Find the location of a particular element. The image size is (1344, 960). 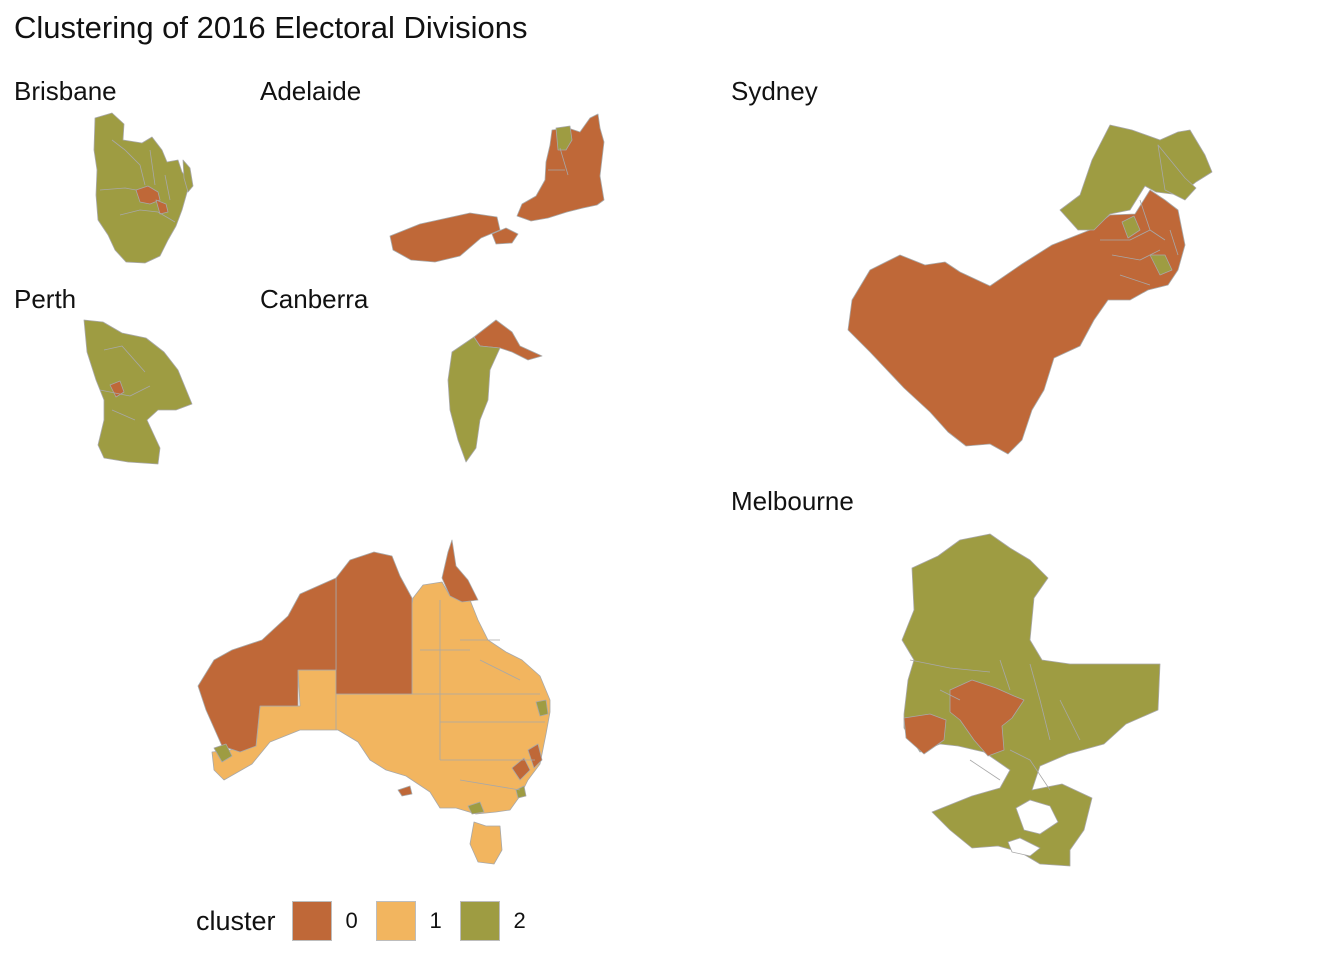

region-melbourne is located at coordinates (1031, 700).